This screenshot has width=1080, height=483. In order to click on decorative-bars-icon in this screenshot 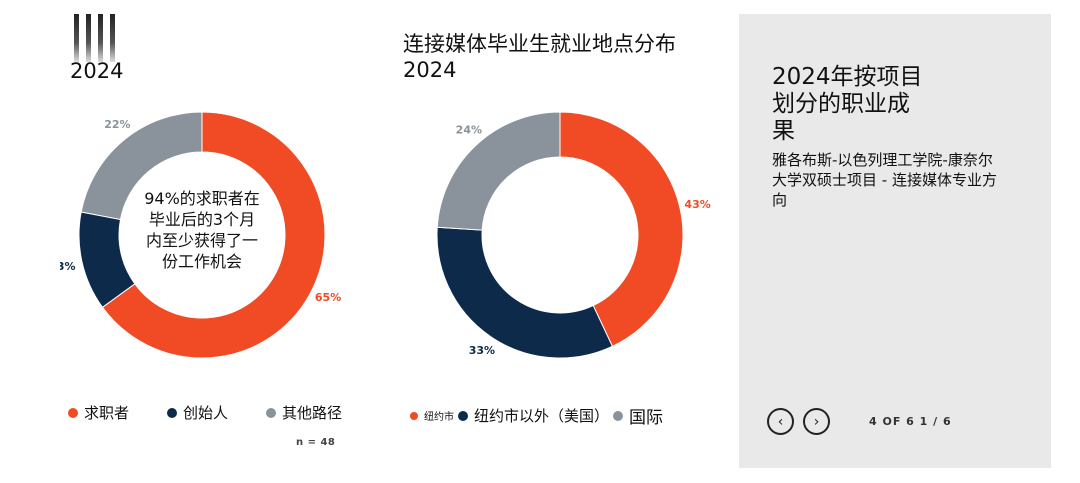, I will do `click(97, 38)`.